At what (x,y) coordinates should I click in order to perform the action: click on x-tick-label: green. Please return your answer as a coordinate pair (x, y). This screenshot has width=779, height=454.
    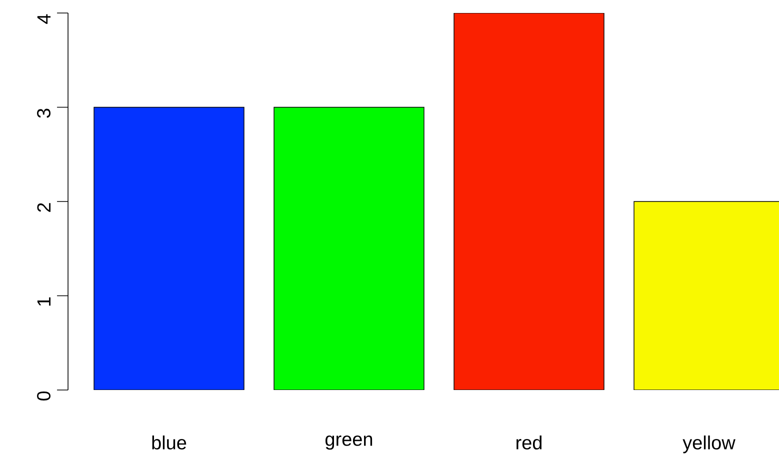
    Looking at the image, I should click on (349, 443).